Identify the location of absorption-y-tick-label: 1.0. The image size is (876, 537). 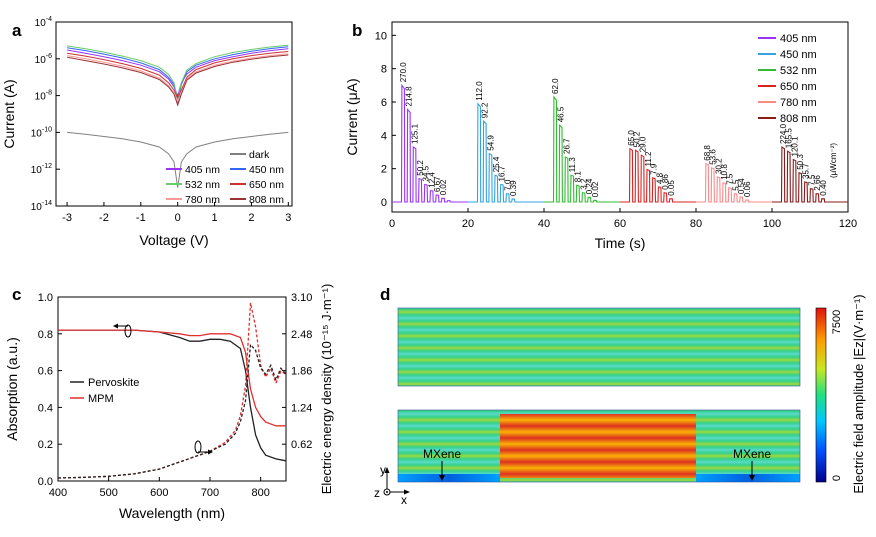
(45, 298).